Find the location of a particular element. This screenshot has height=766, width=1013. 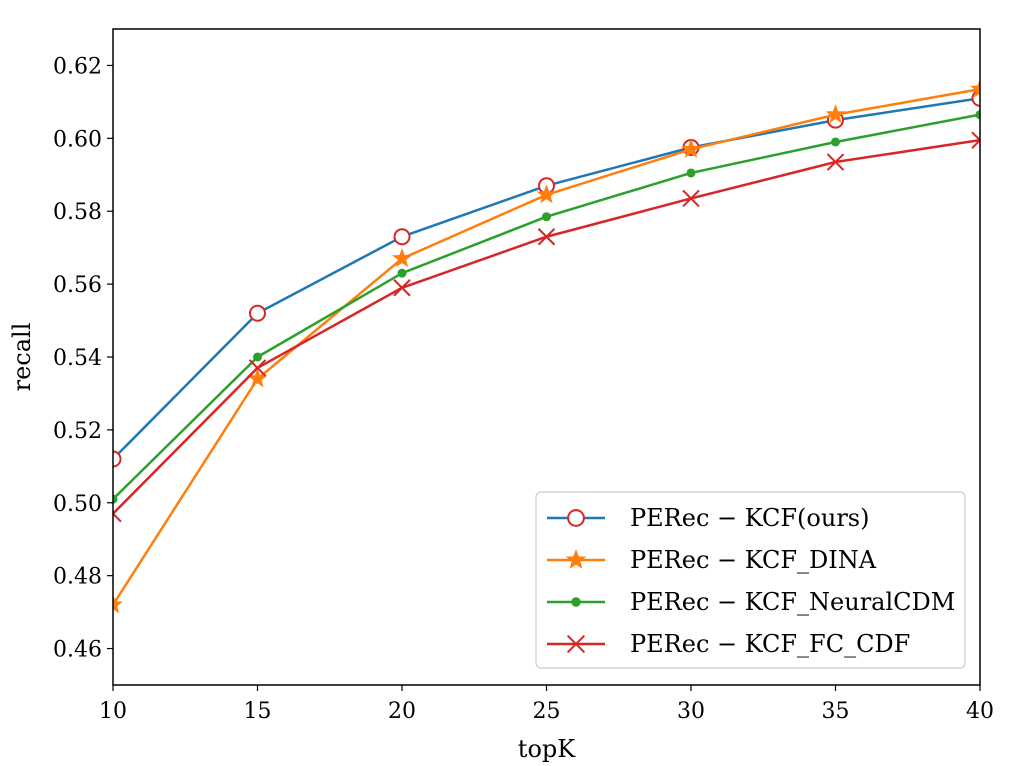

y-axis-ticks: 0.46 0.48 0.50 0.52 0.54 0.56 0.58 0.60 0.62 is located at coordinates (83, 358).